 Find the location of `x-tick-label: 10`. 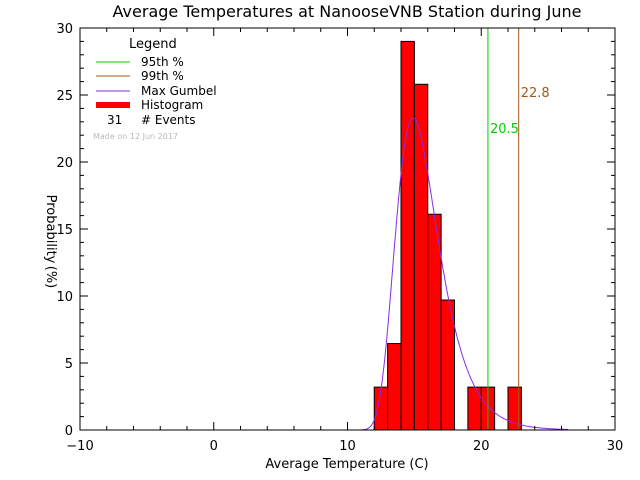

x-tick-label: 10 is located at coordinates (347, 446).